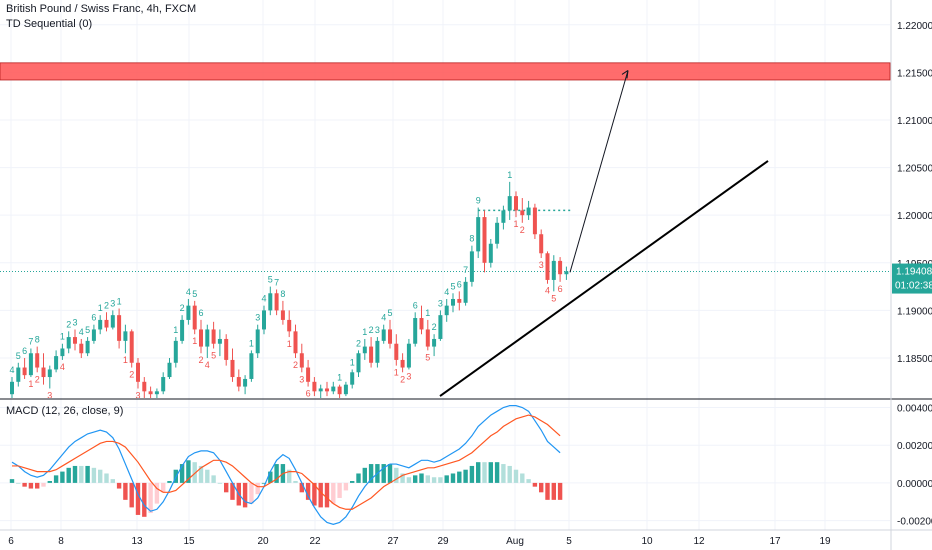  Describe the element at coordinates (276, 282) in the screenshot. I see `td-count-up: 7` at that location.